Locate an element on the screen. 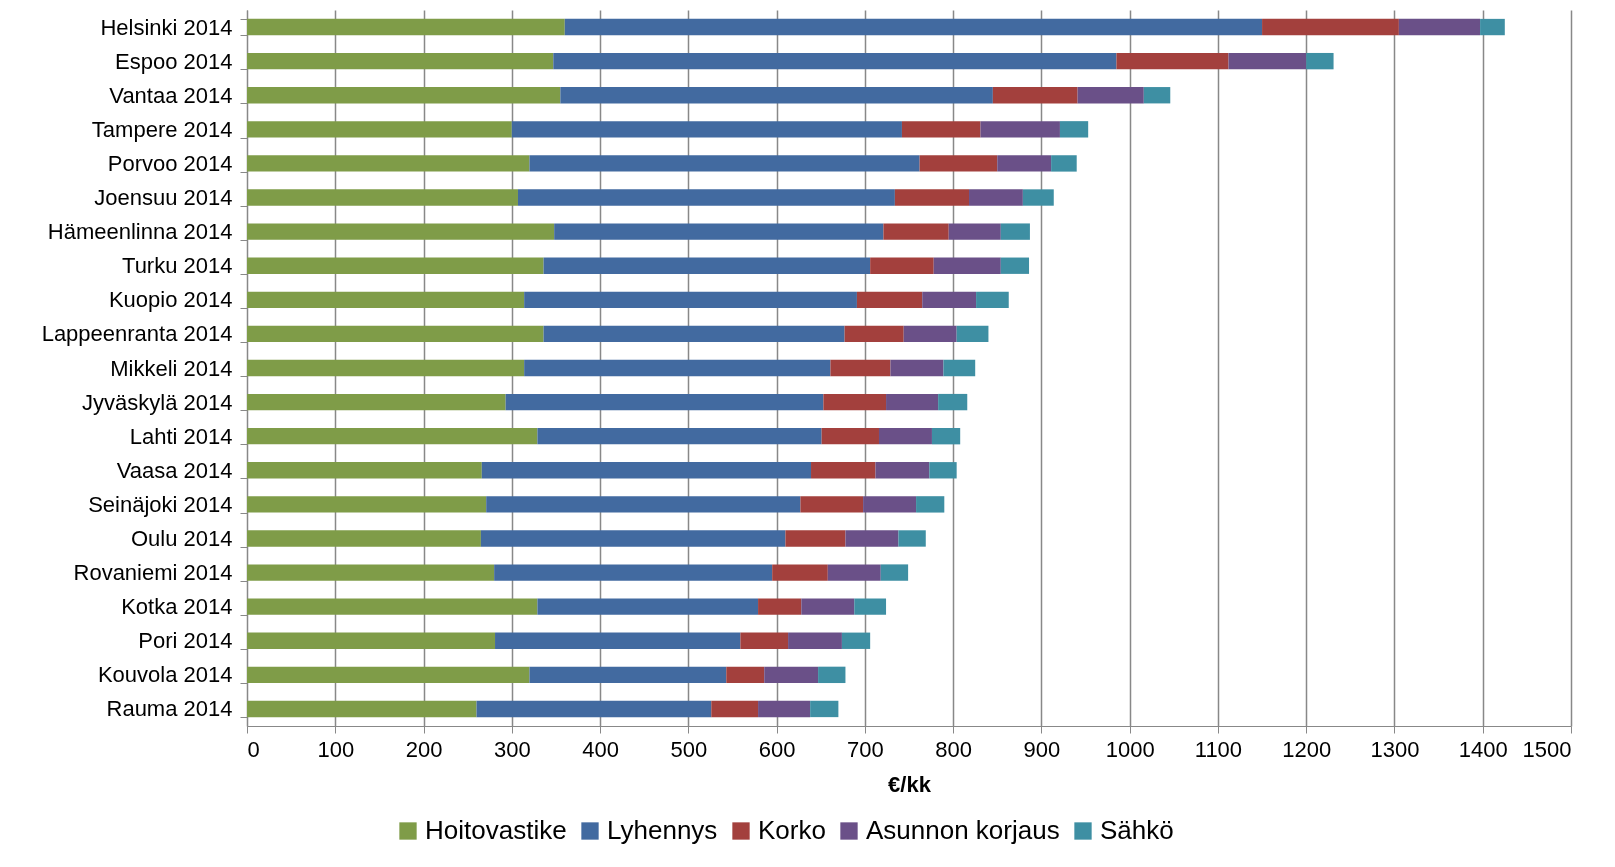  x-tick-label: 100 is located at coordinates (336, 749).